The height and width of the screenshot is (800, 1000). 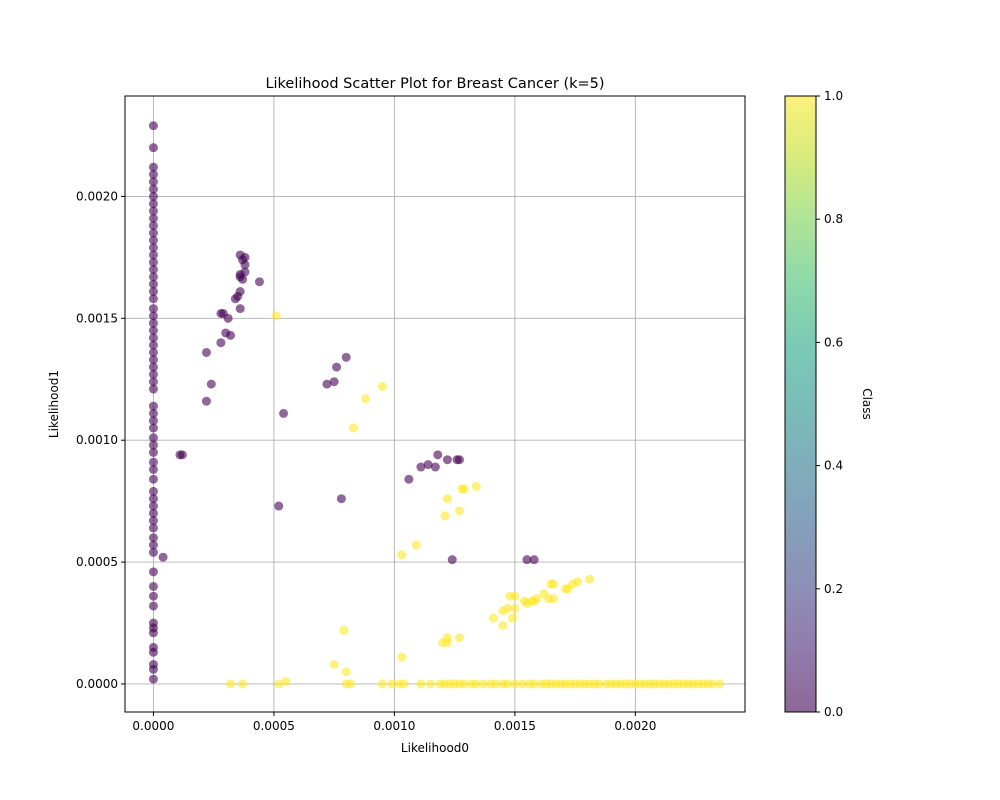 I want to click on colorbar-frame, so click(x=800, y=404).